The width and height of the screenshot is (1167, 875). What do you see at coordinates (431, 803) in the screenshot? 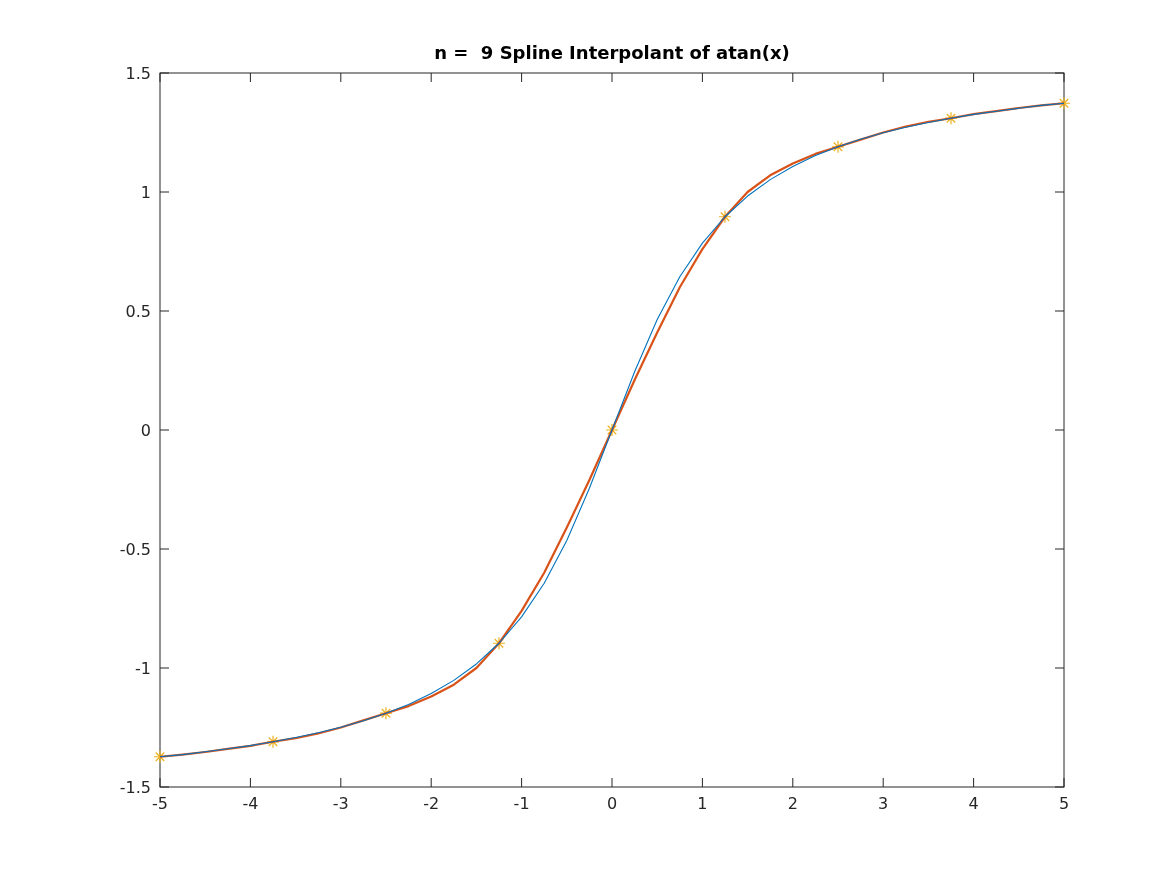
I see `x-tick-label: -2` at bounding box center [431, 803].